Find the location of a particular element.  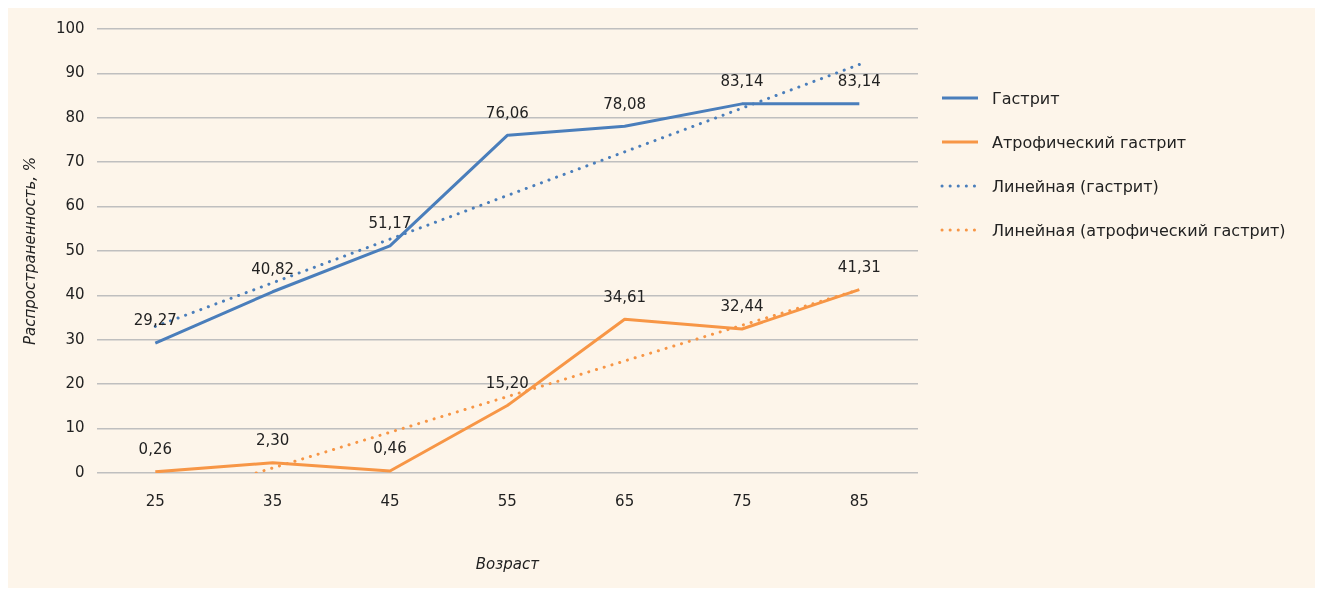

data-label: 2,30 is located at coordinates (272, 440).